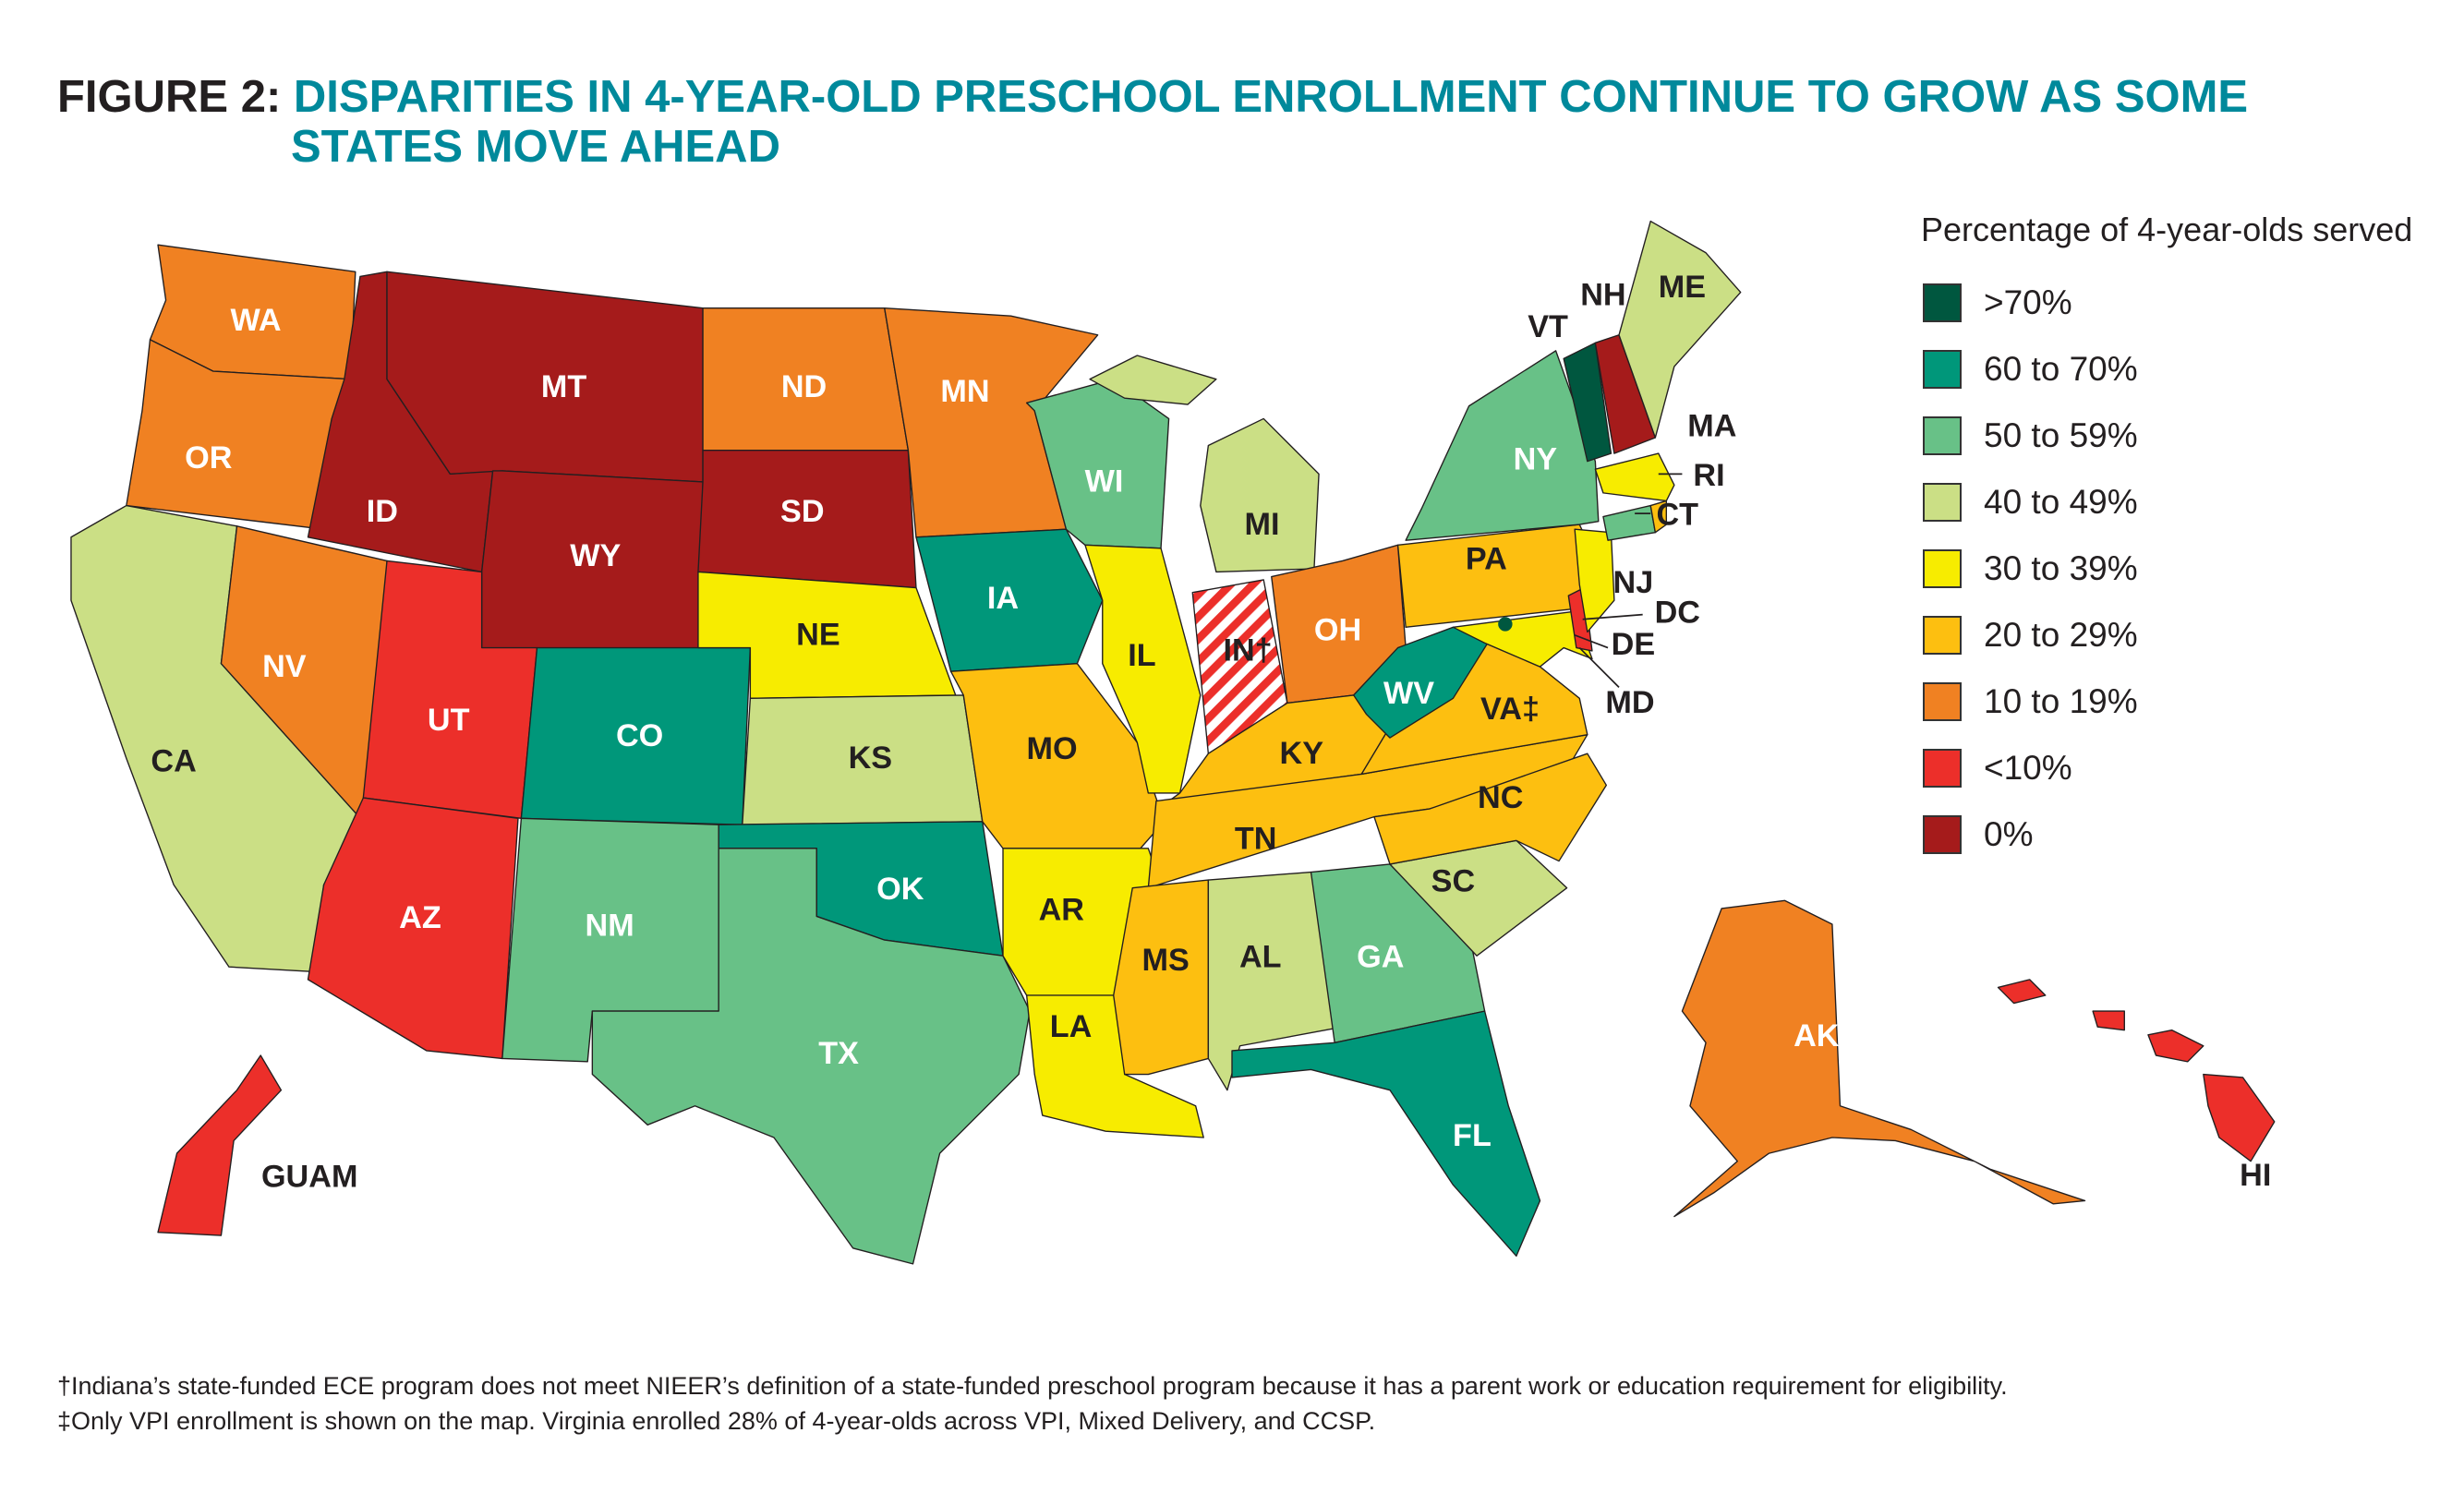 This screenshot has width=2464, height=1493. Describe the element at coordinates (2167, 229) in the screenshot. I see `legend-title: Percentage of 4-year-olds served` at that location.